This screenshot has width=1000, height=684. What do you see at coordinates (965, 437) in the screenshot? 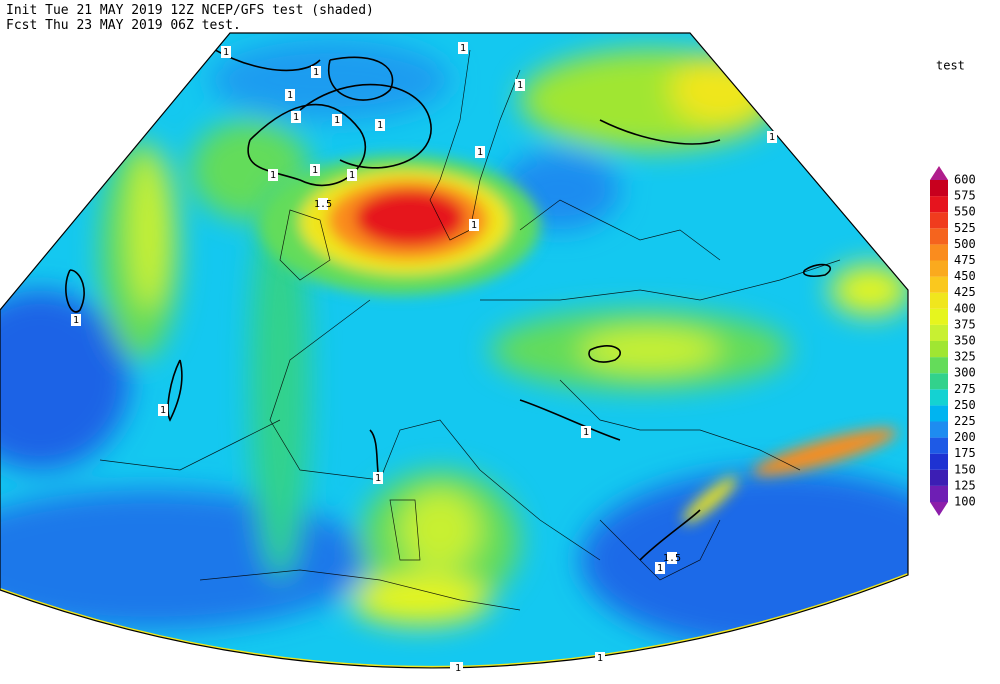
I see `colorbar-label: 200` at bounding box center [965, 437].